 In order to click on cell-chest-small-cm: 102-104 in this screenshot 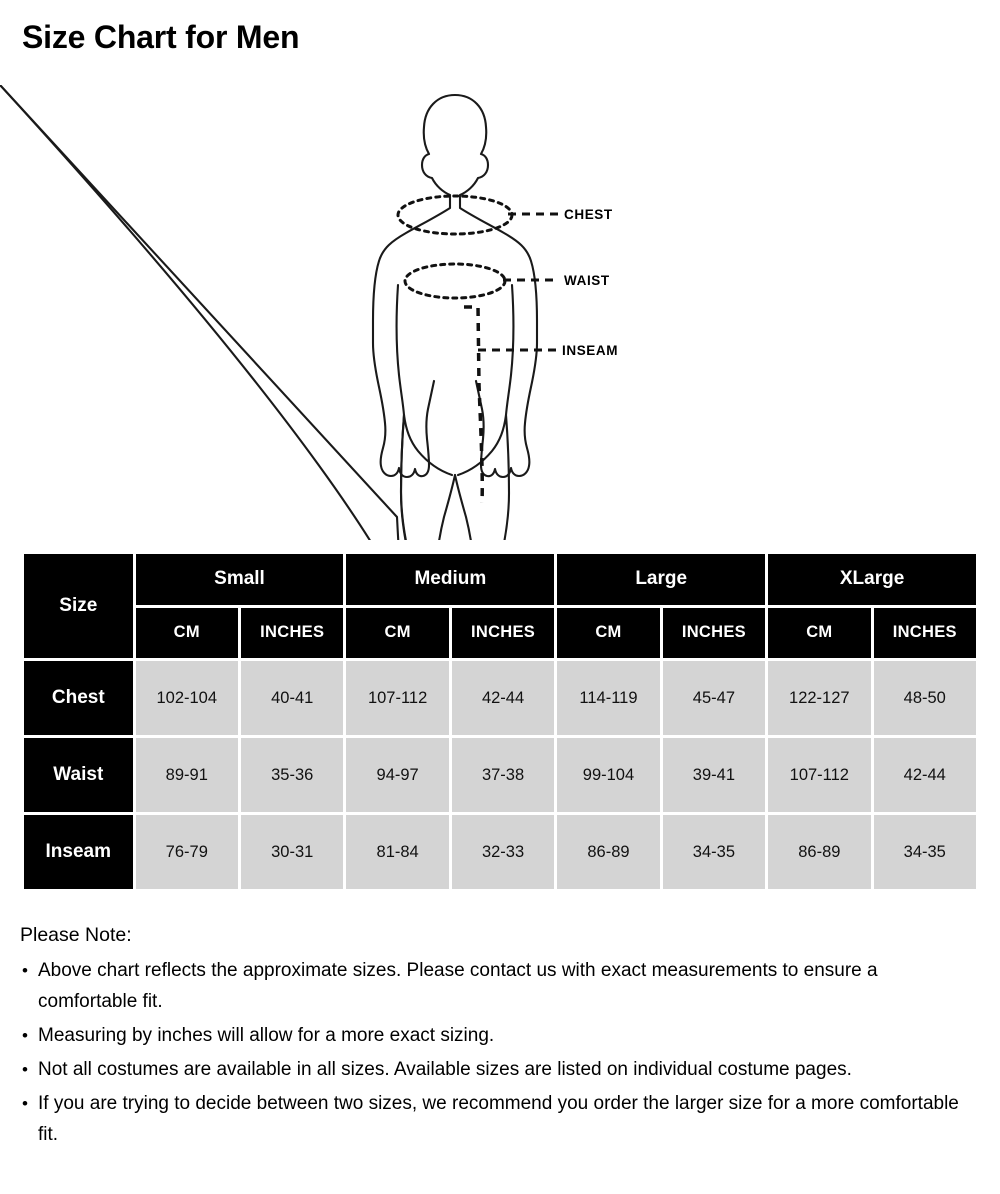, I will do `click(186, 698)`.